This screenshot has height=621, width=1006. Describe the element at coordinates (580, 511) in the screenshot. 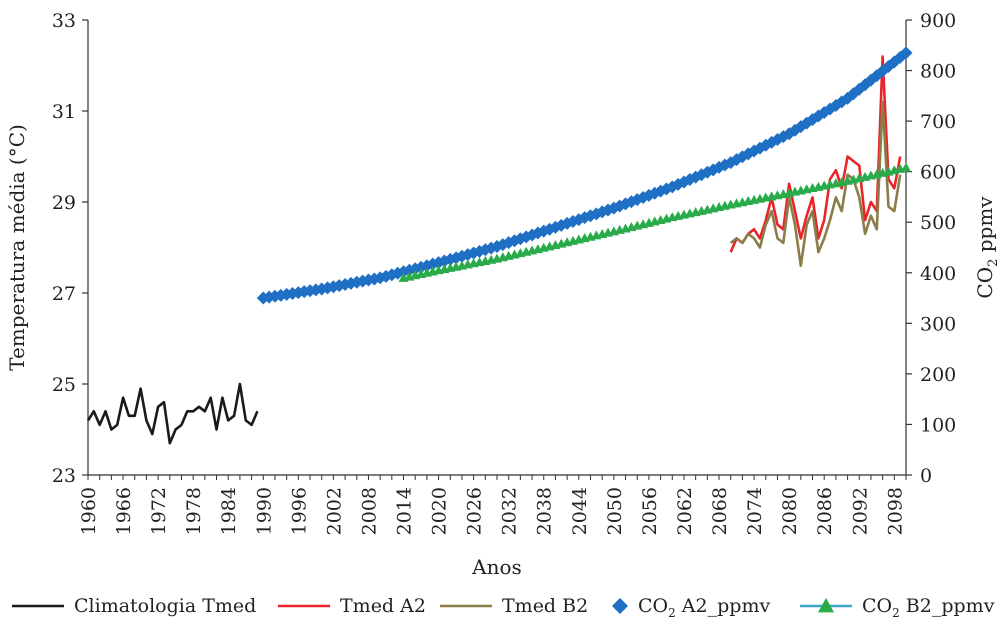

I see `x-tick-label: 2044` at that location.